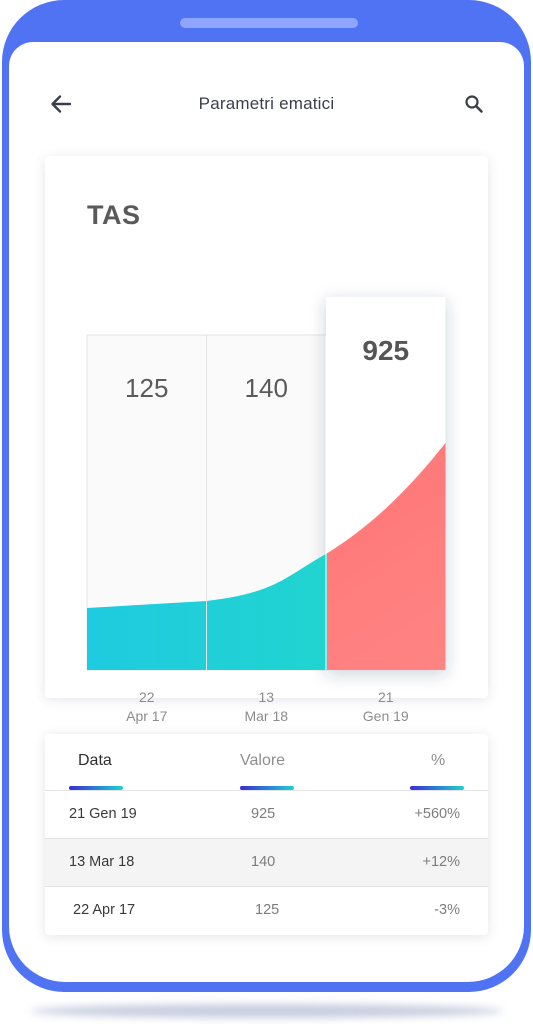 The height and width of the screenshot is (1024, 533). I want to click on column-indicator-value, so click(267, 788).